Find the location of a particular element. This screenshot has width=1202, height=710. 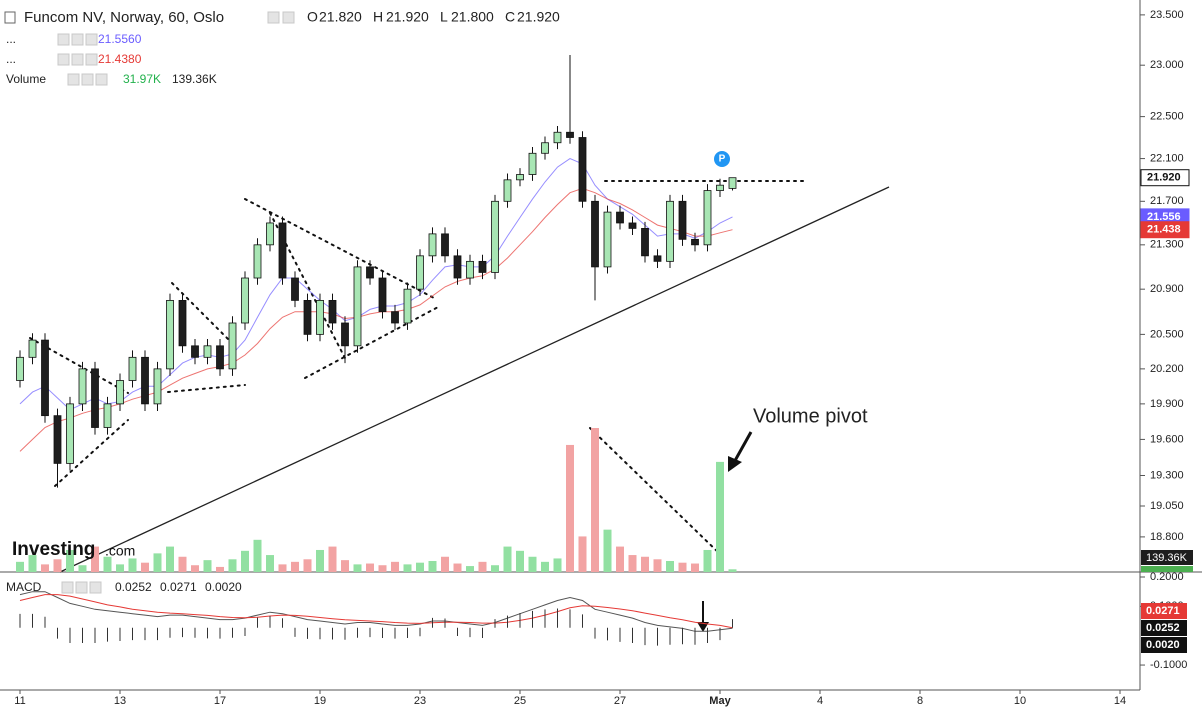

study-value: 21.4380 is located at coordinates (120, 59).